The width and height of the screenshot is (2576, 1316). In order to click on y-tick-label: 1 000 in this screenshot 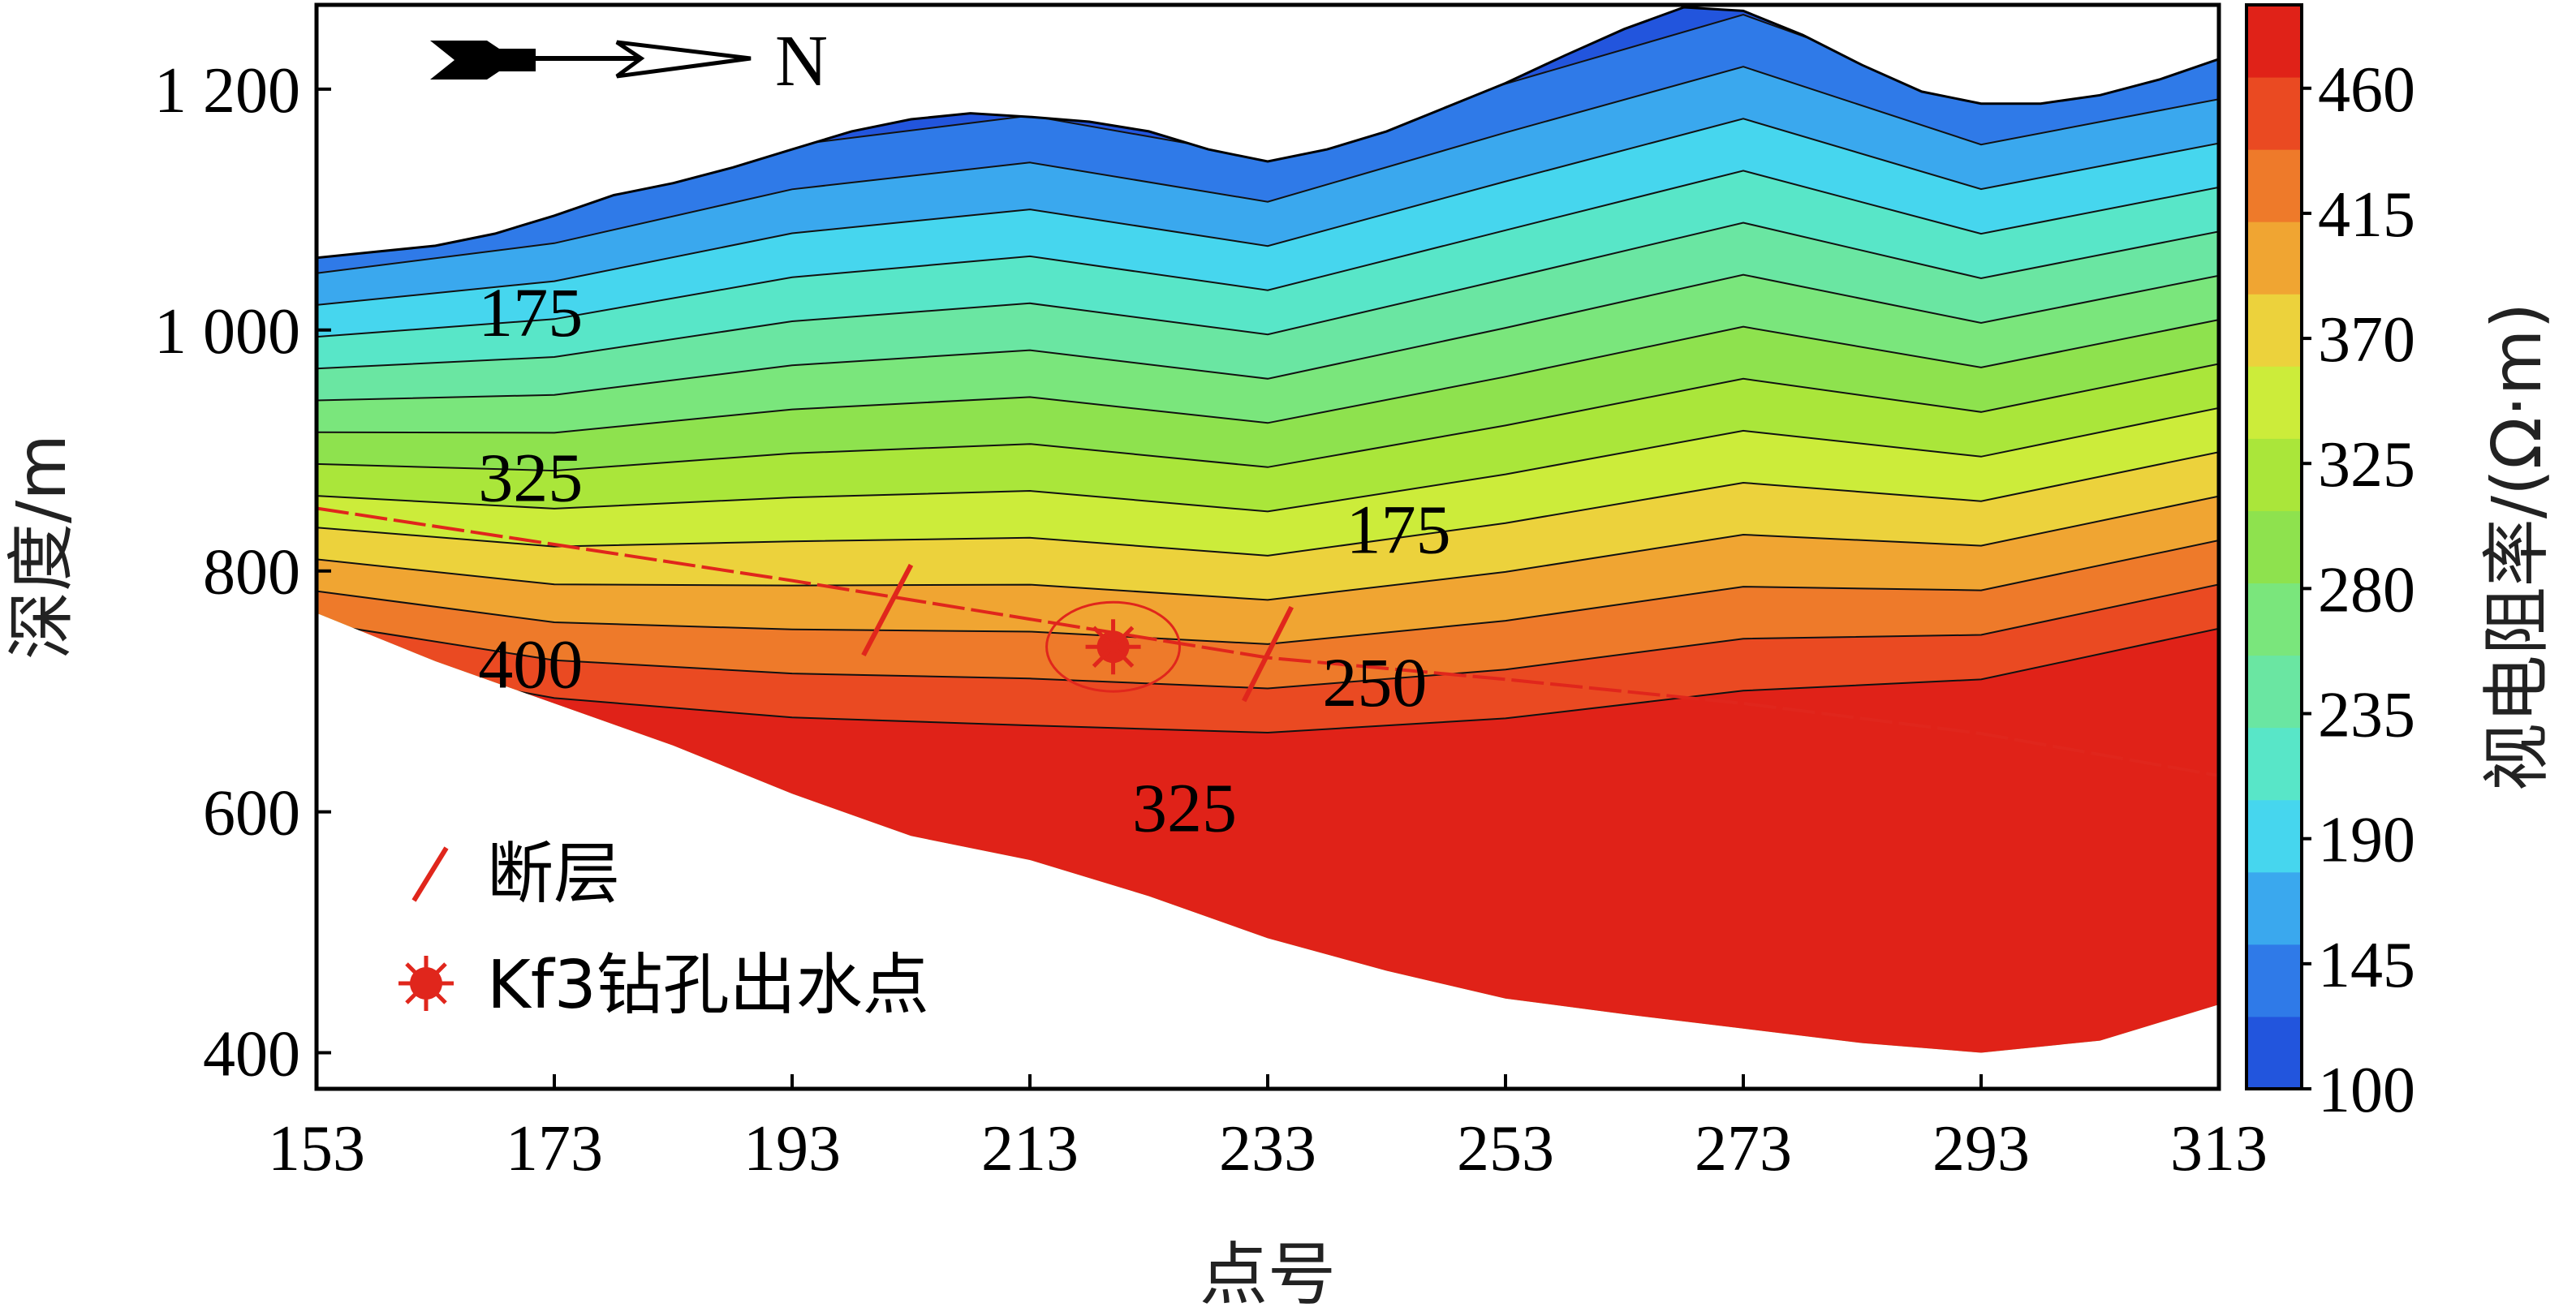, I will do `click(227, 332)`.